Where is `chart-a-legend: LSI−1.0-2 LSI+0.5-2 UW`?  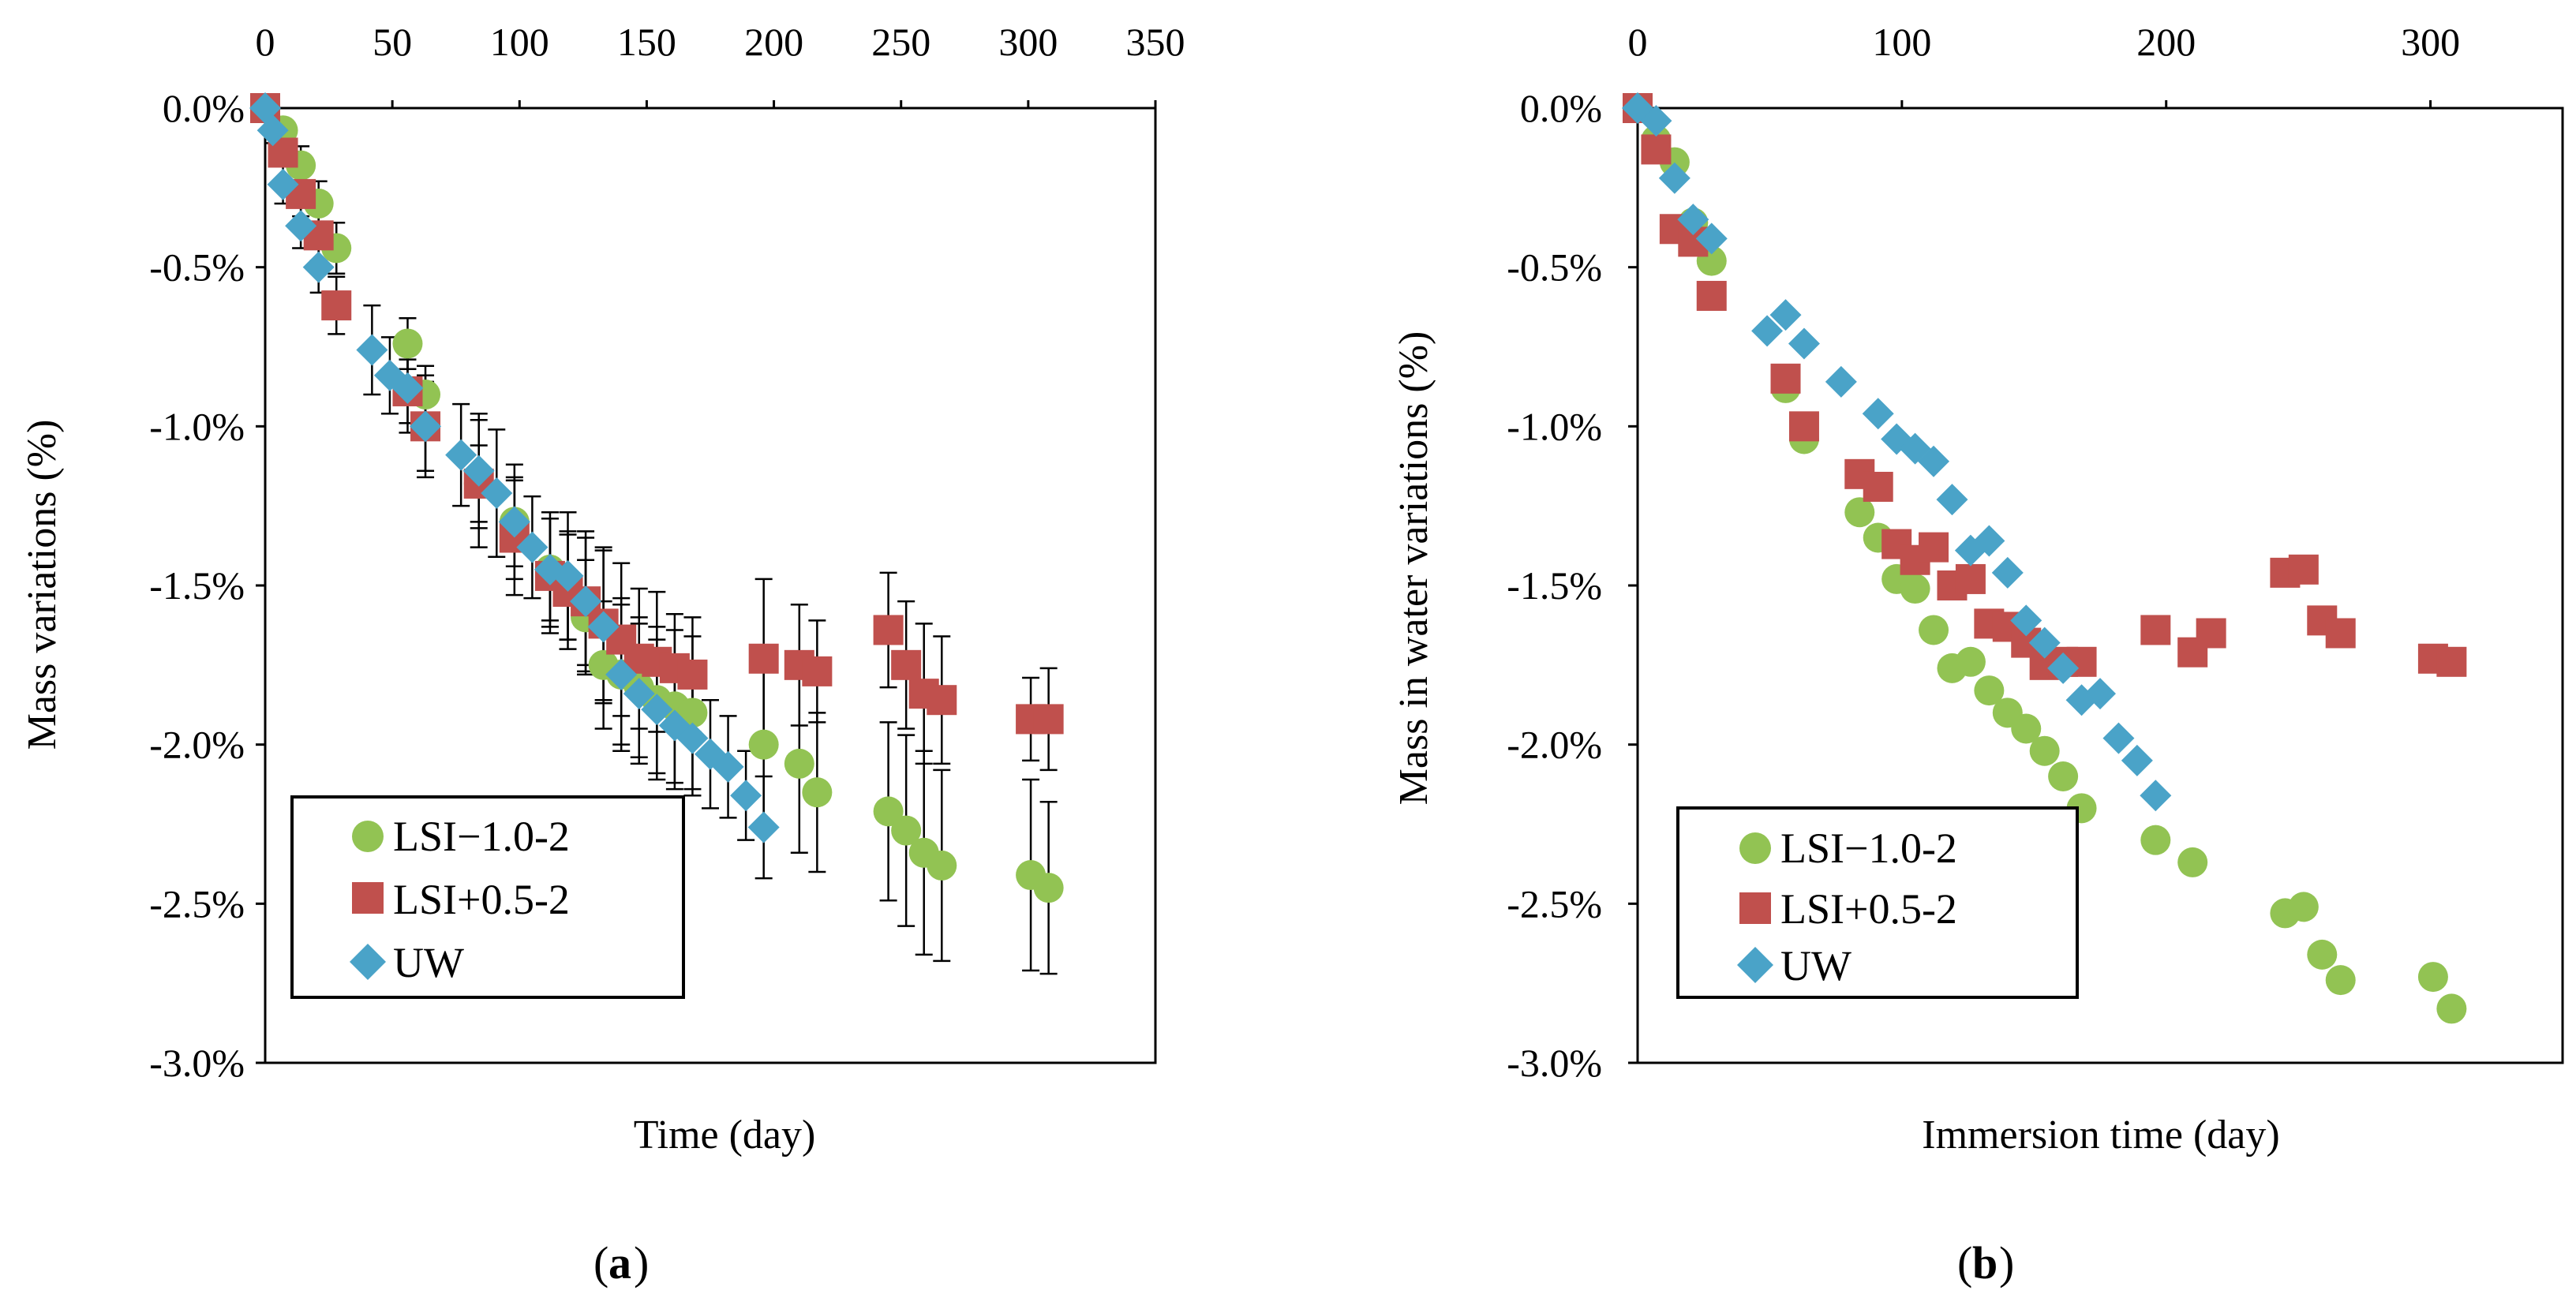 chart-a-legend: LSI−1.0-2 LSI+0.5-2 UW is located at coordinates (487, 897).